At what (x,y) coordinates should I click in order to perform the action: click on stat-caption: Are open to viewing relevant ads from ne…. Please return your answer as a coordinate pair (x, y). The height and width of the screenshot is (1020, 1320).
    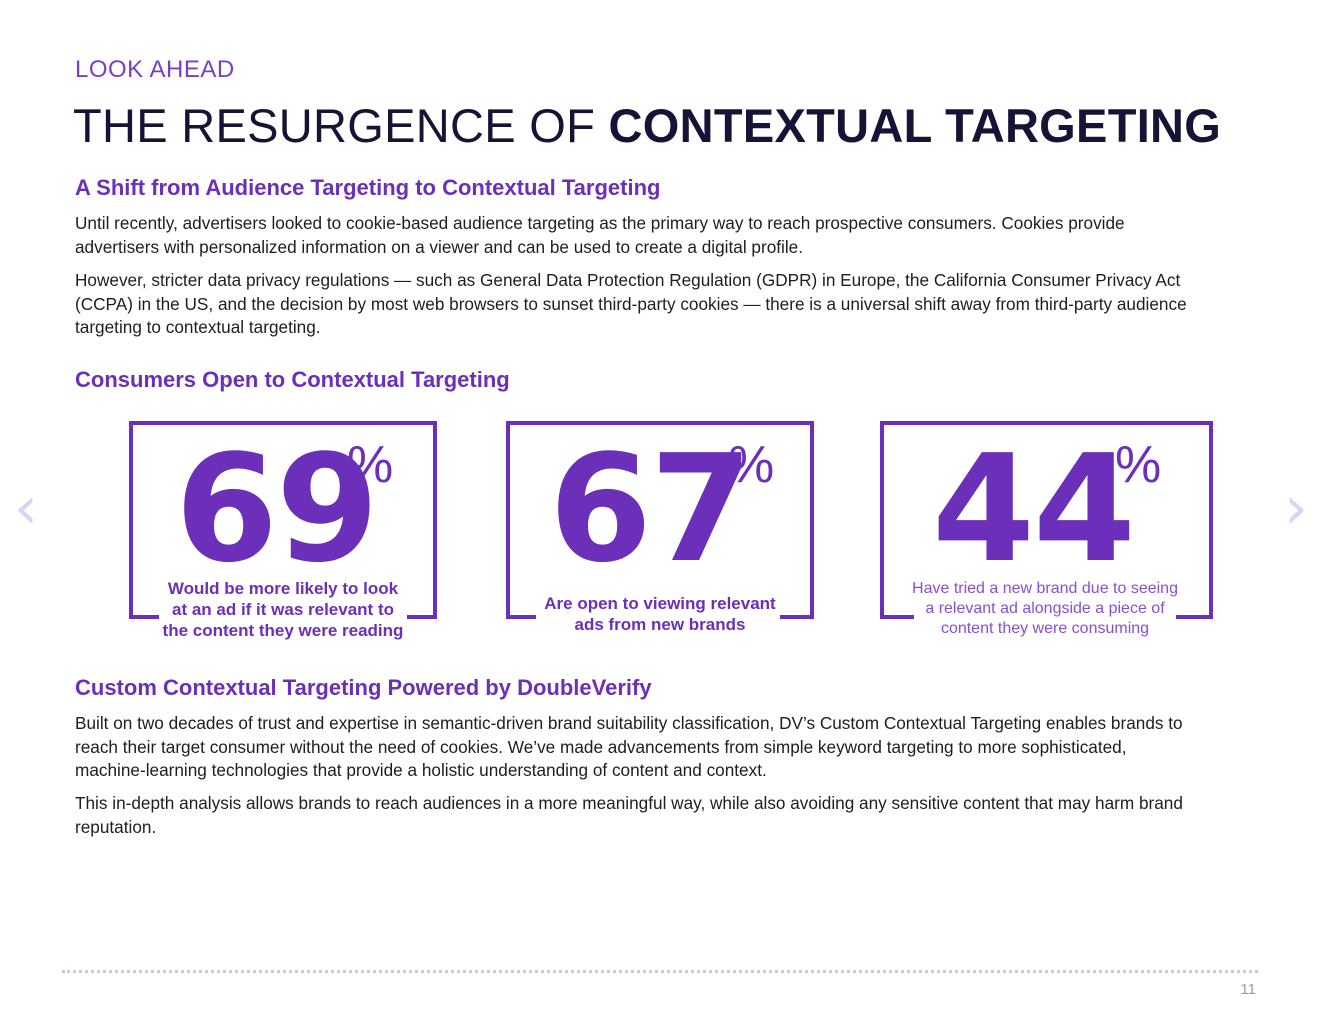
    Looking at the image, I should click on (660, 614).